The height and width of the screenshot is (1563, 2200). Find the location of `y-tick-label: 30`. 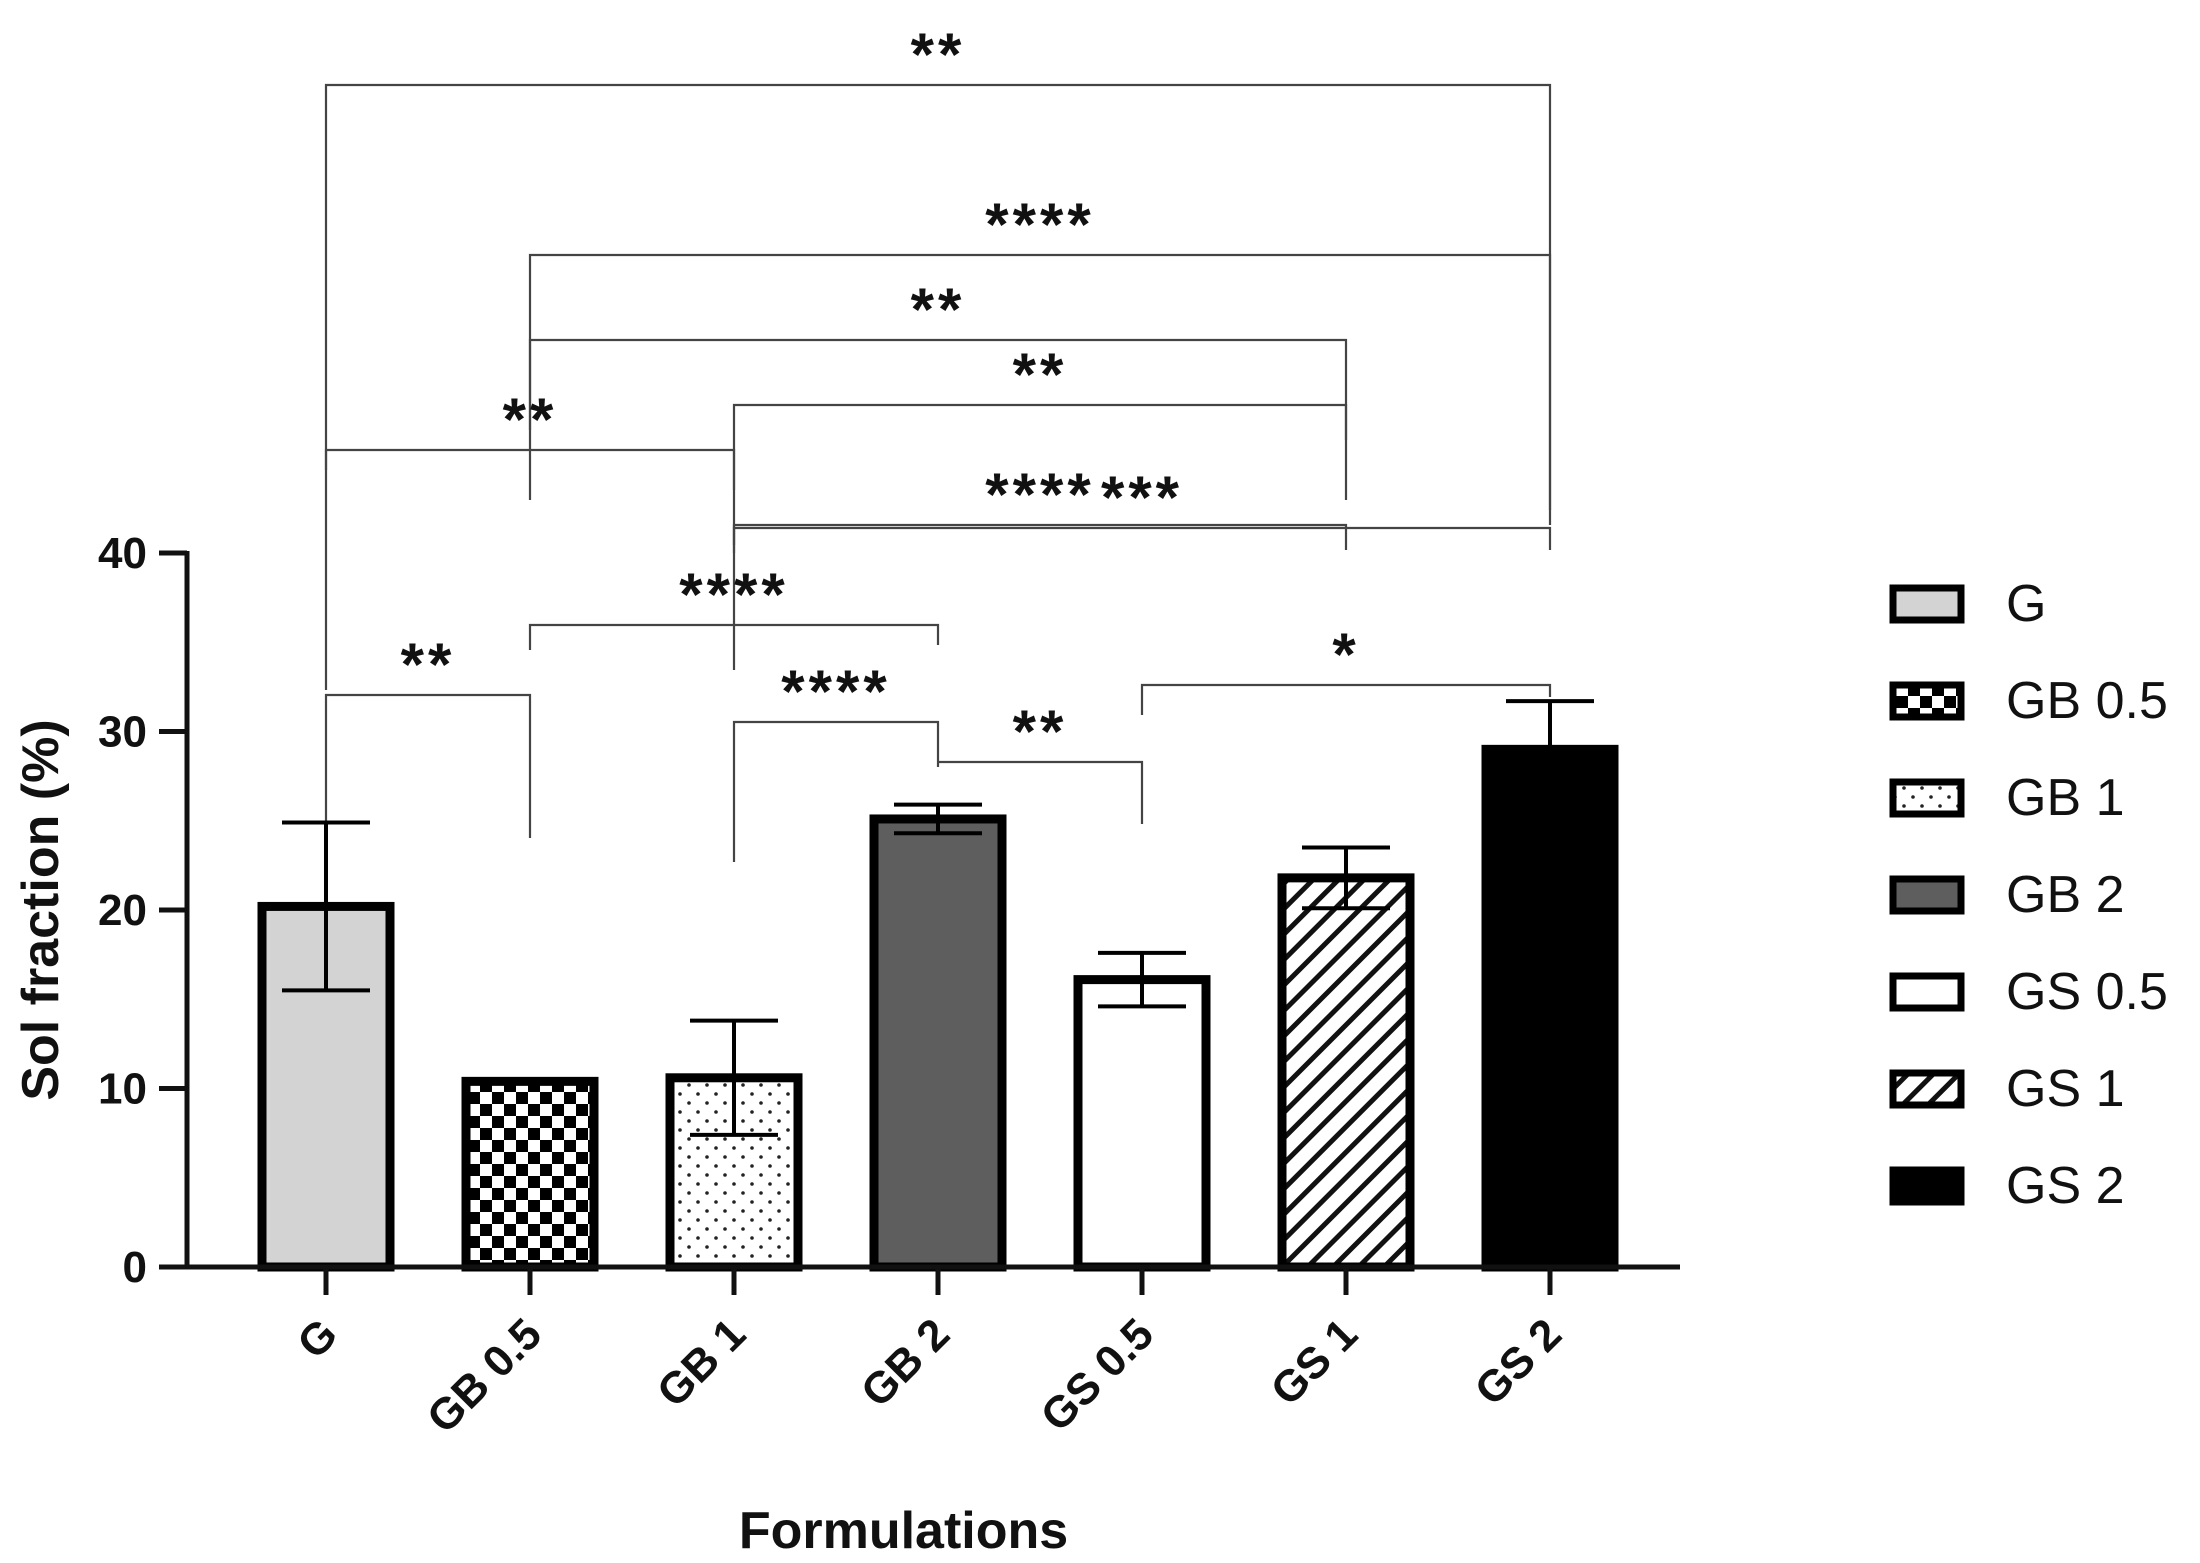

y-tick-label: 30 is located at coordinates (122, 732).